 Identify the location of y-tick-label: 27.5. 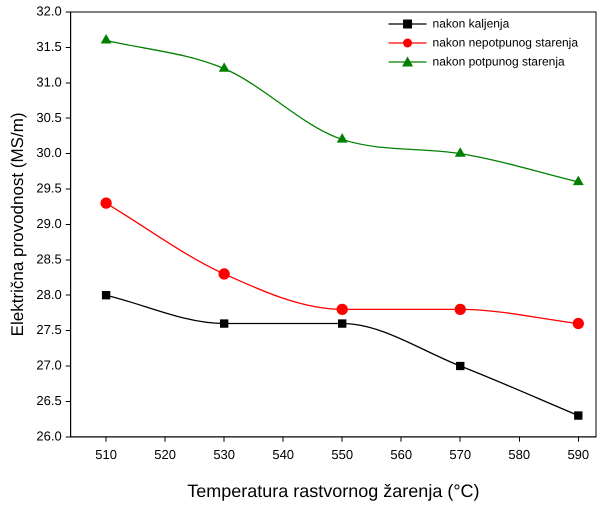
(49, 330).